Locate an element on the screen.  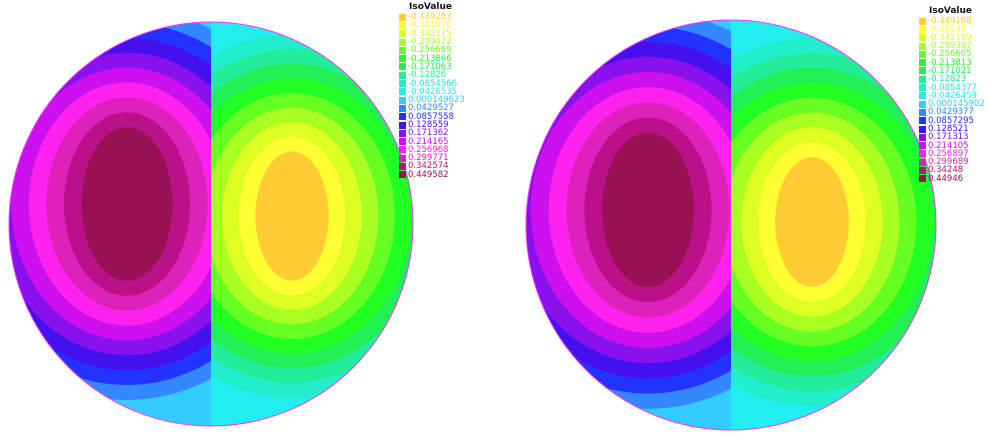
legend-value: 0.0429377 is located at coordinates (951, 112).